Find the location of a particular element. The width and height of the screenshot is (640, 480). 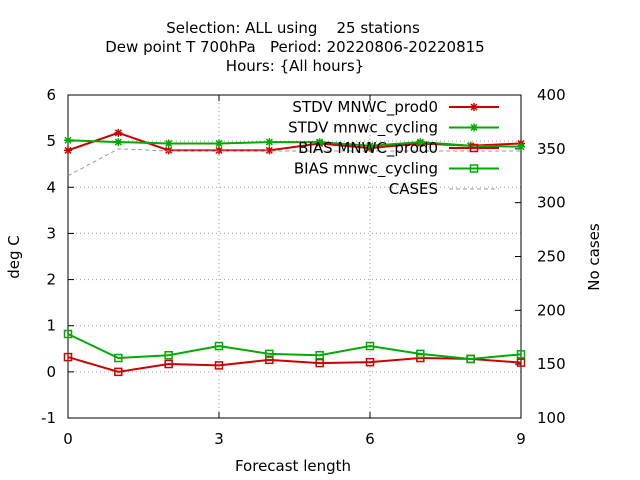

x-tick-label-0: 0 is located at coordinates (68, 439).